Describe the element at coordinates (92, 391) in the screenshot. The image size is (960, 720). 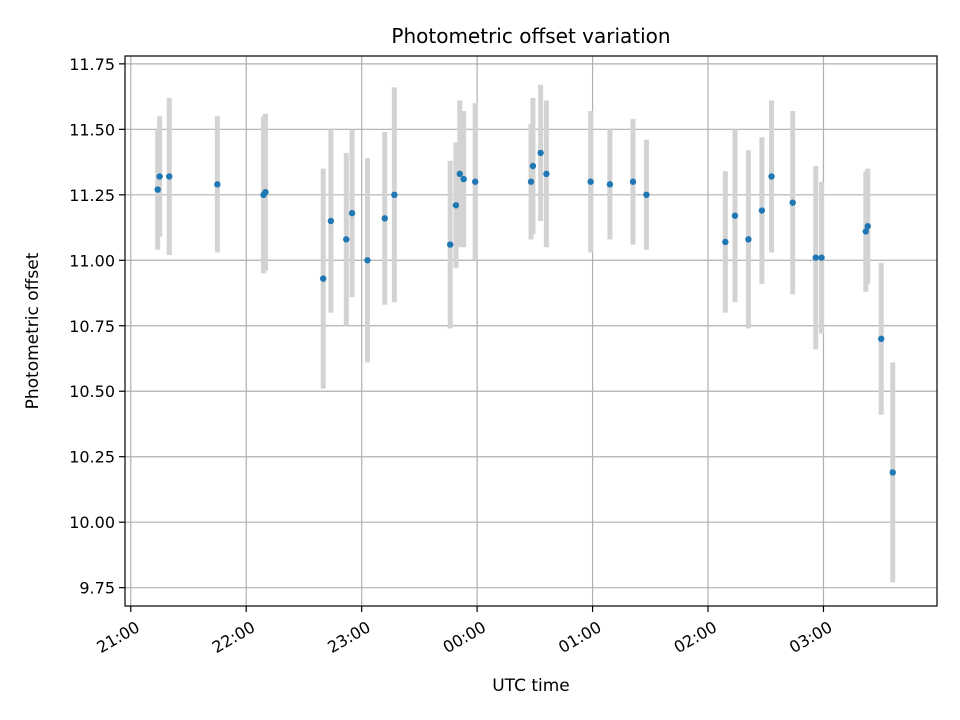
I see `y-tick-label: 10.50` at that location.